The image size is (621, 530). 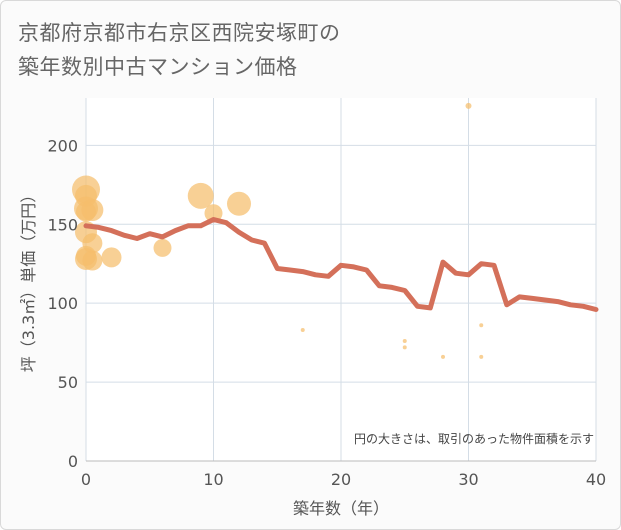 I want to click on chart-title: 京都府京都市右京区西院安塚町の 築年数別中古マンション価格, so click(x=179, y=50).